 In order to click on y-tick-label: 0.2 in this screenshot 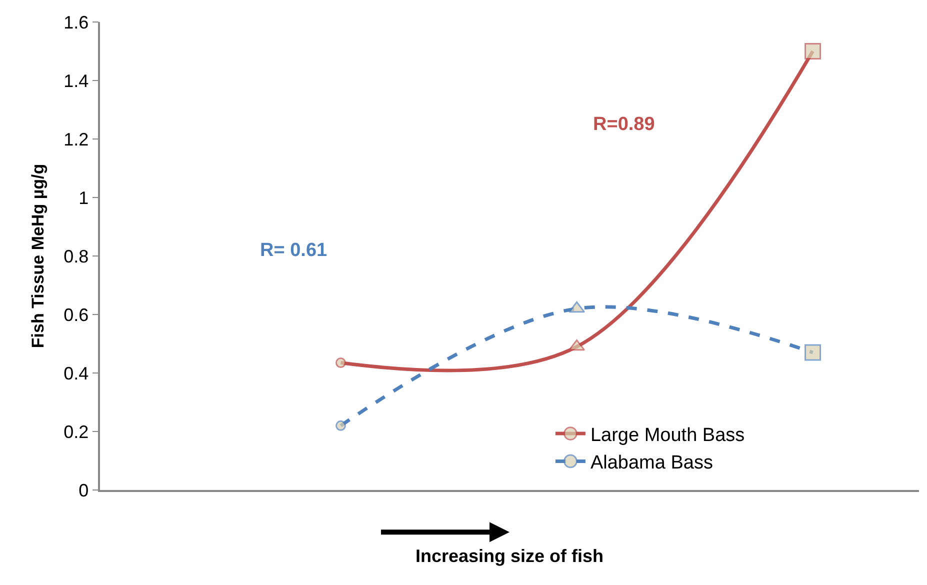, I will do `click(76, 432)`.